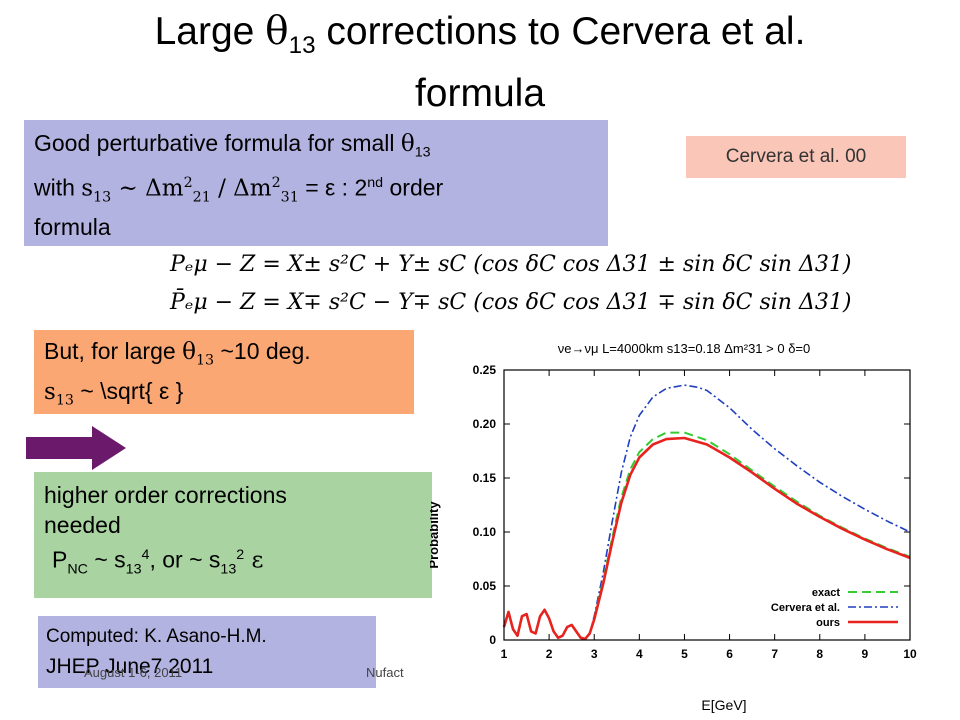 This screenshot has height=720, width=960. What do you see at coordinates (435, 535) in the screenshot?
I see `chart-ylabel: Probability` at bounding box center [435, 535].